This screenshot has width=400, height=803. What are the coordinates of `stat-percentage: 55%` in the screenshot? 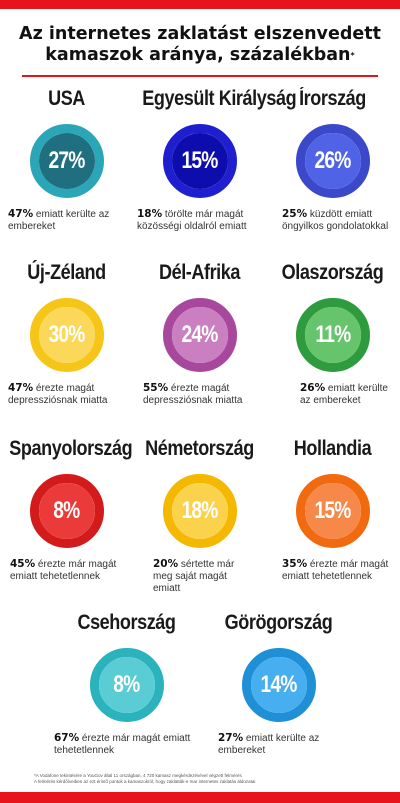 It's located at (156, 388).